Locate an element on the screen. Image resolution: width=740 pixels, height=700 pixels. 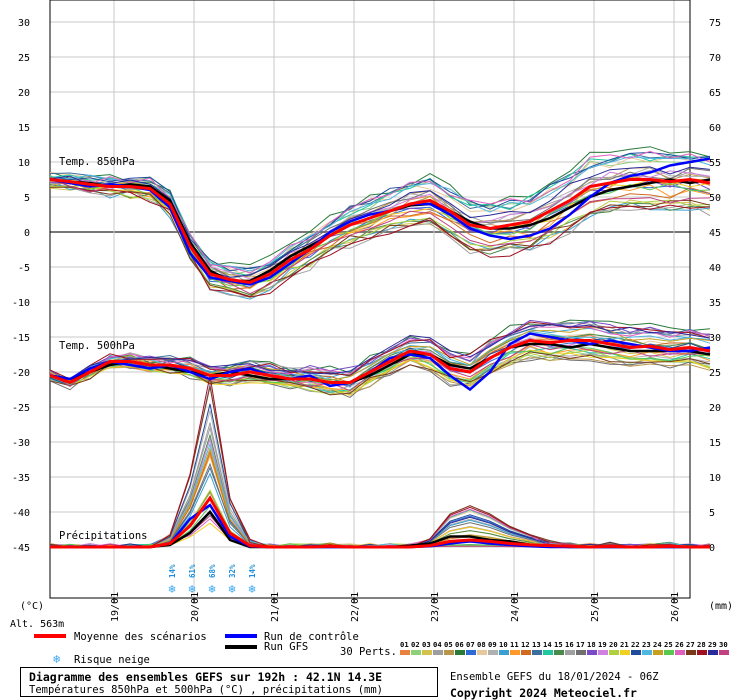
left-tick-label: 5 is located at coordinates (27, 198).